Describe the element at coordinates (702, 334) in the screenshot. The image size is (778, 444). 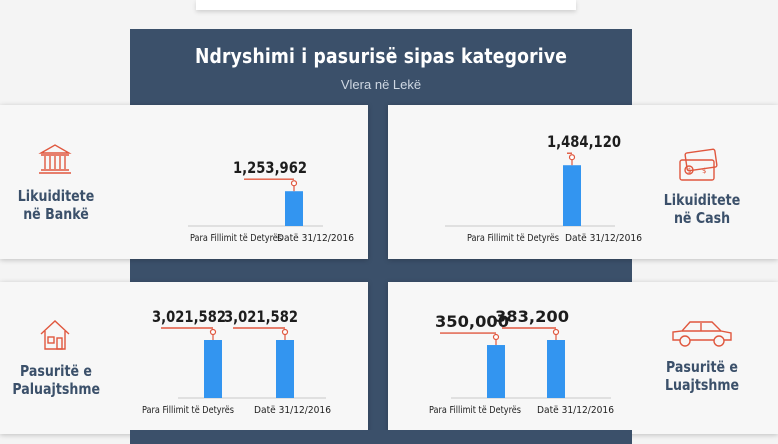
I see `car-icon` at that location.